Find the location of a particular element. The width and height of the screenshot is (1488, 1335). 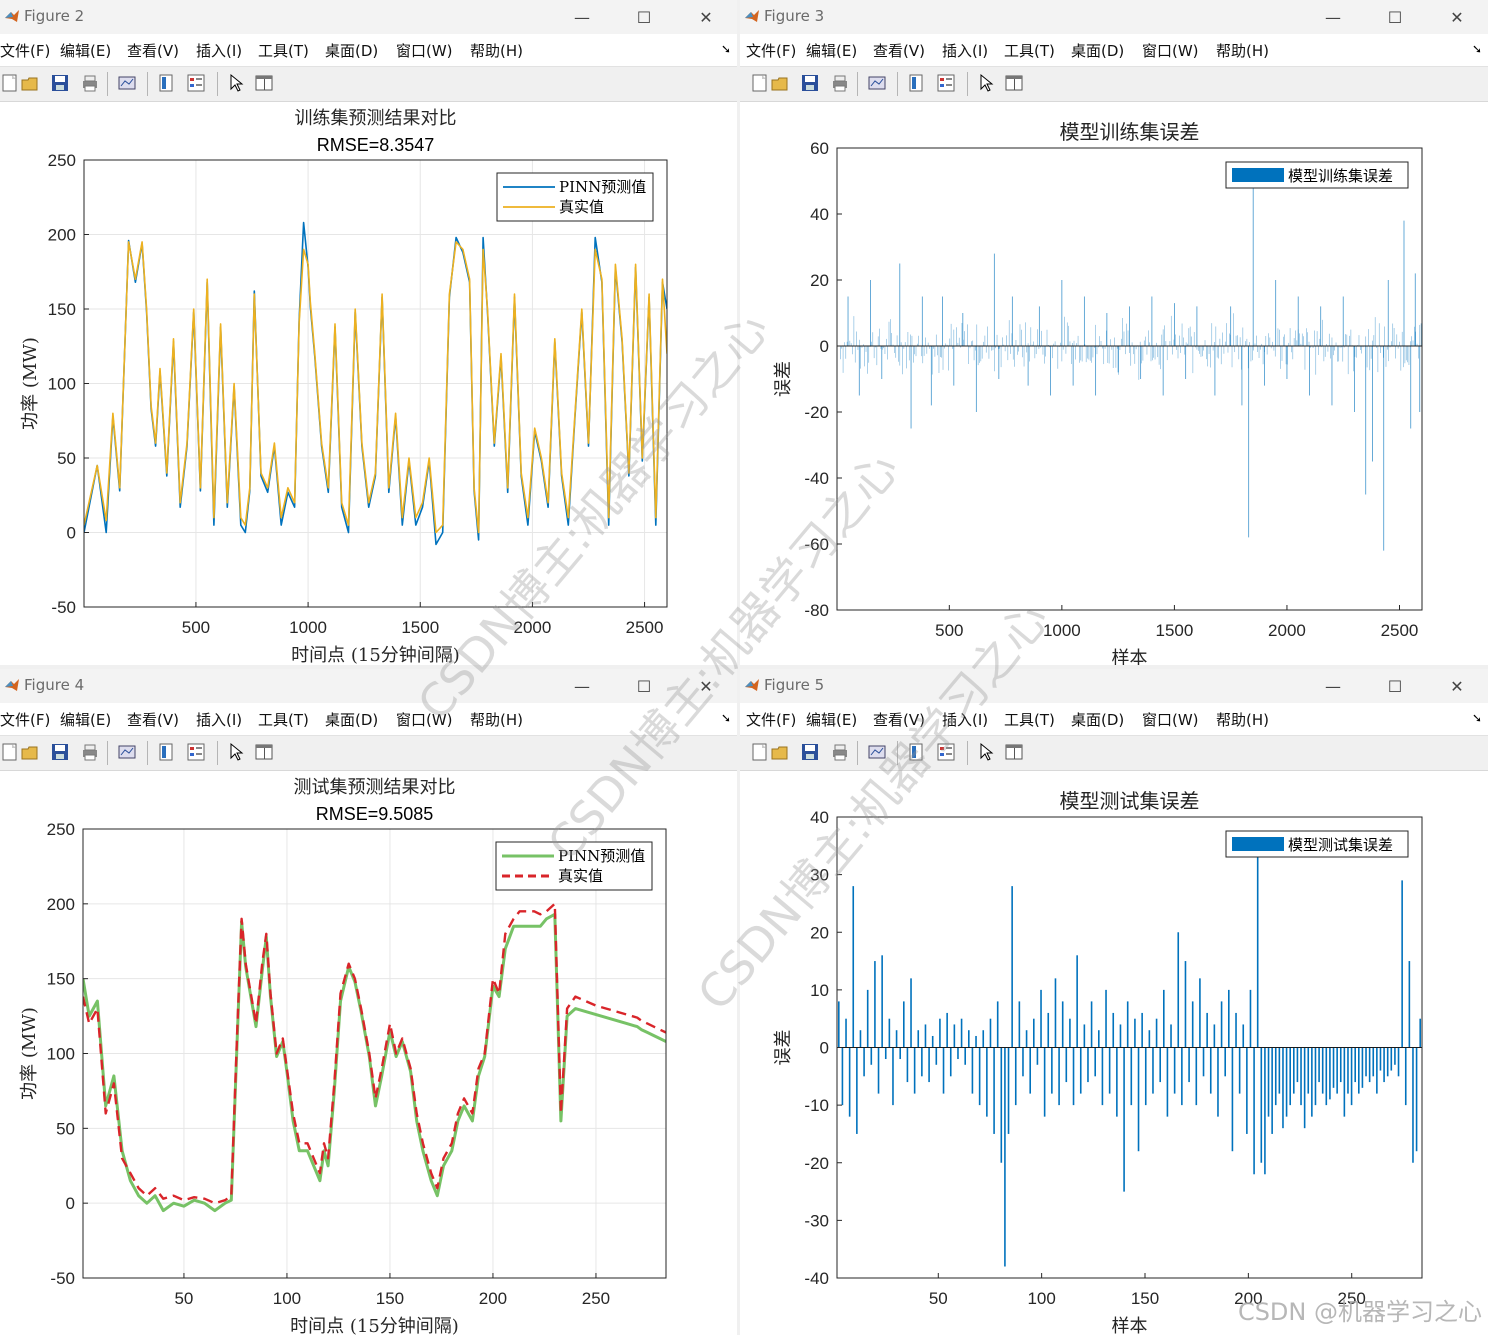

legend: 模型训练集误差 is located at coordinates (1317, 175).